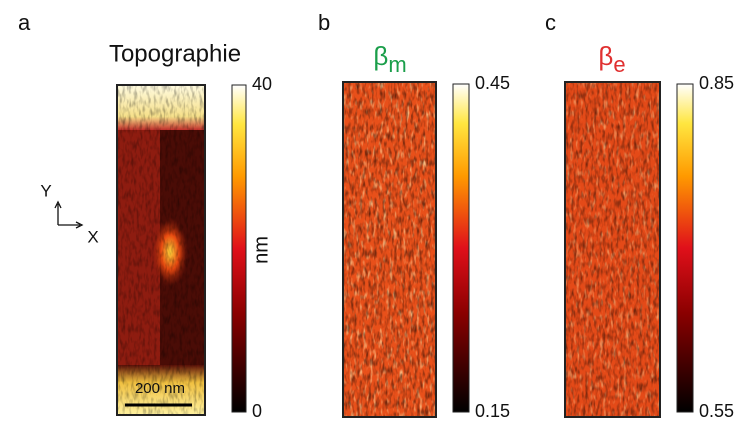 The image size is (753, 421). What do you see at coordinates (24, 22) in the screenshot?
I see `panel-letter: a` at bounding box center [24, 22].